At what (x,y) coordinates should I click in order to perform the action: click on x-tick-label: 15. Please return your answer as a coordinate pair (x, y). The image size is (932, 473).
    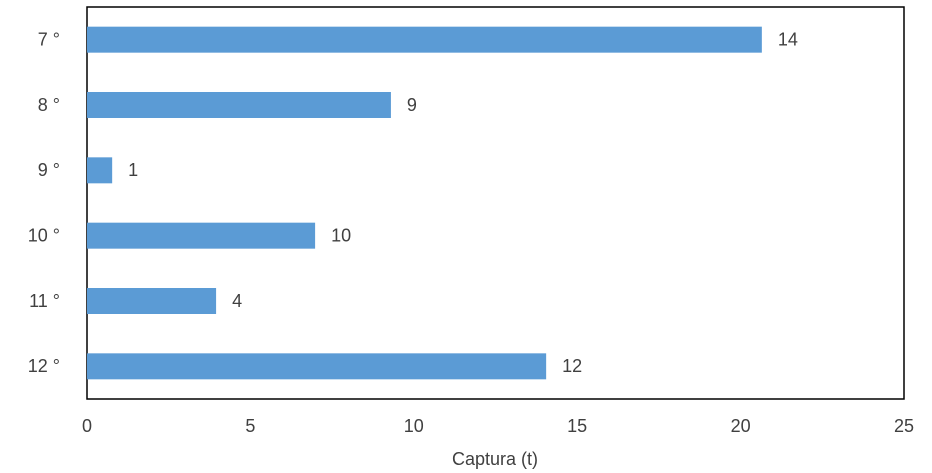
    Looking at the image, I should click on (577, 426).